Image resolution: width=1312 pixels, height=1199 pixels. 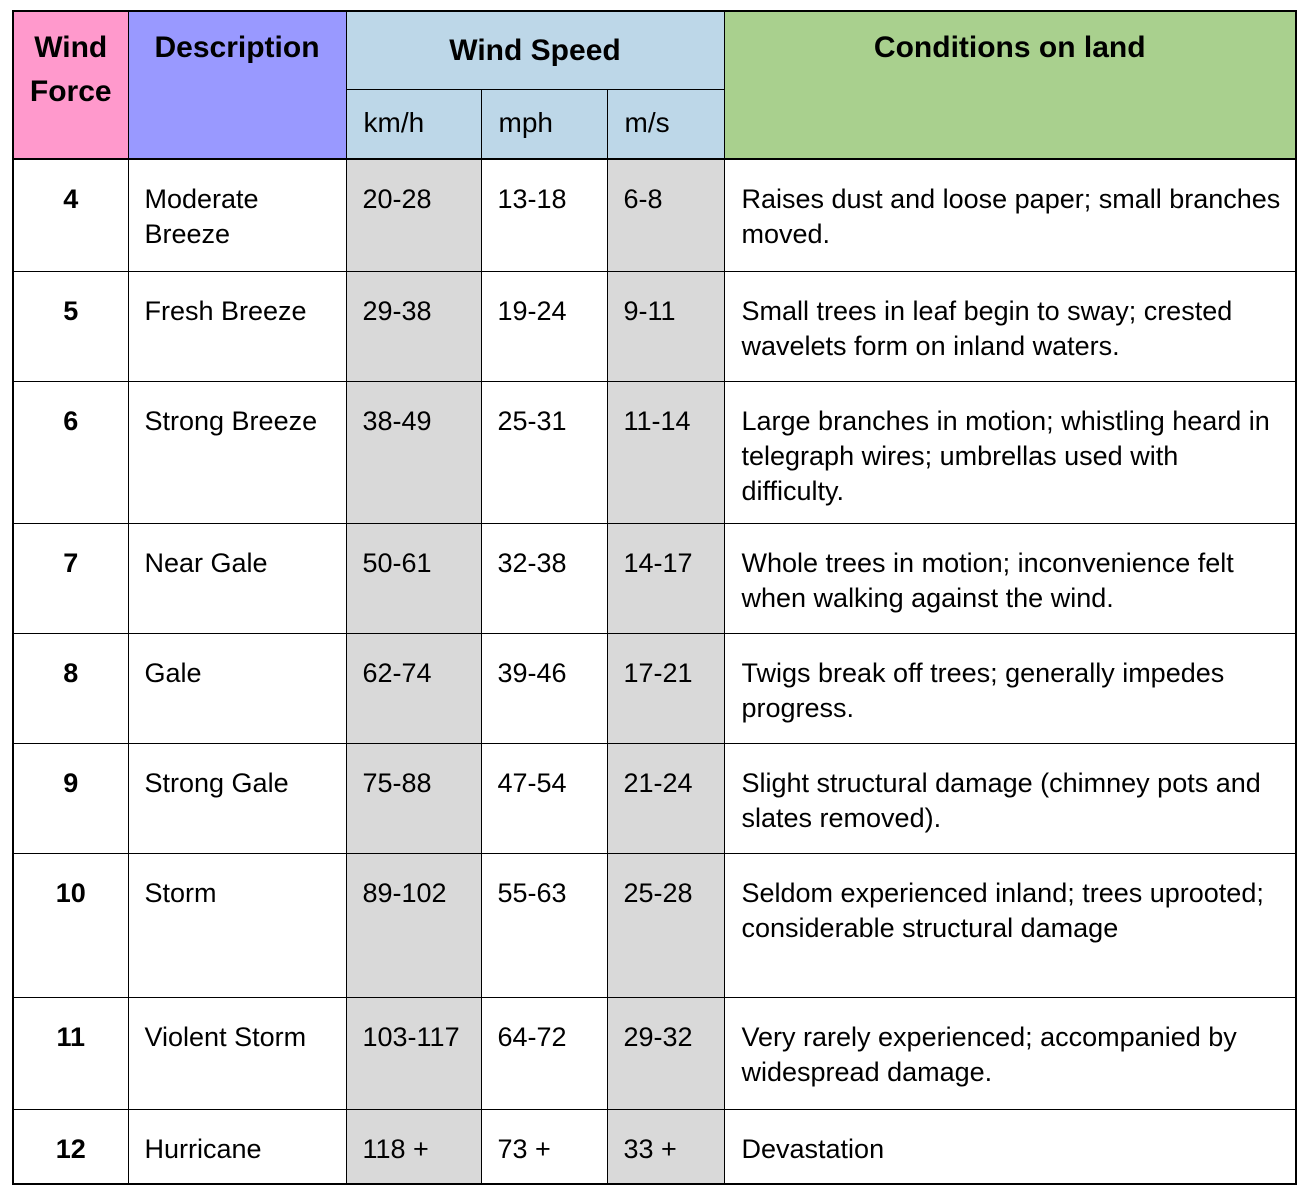 What do you see at coordinates (665, 1053) in the screenshot?
I see `cell-speed-ms: 29-32` at bounding box center [665, 1053].